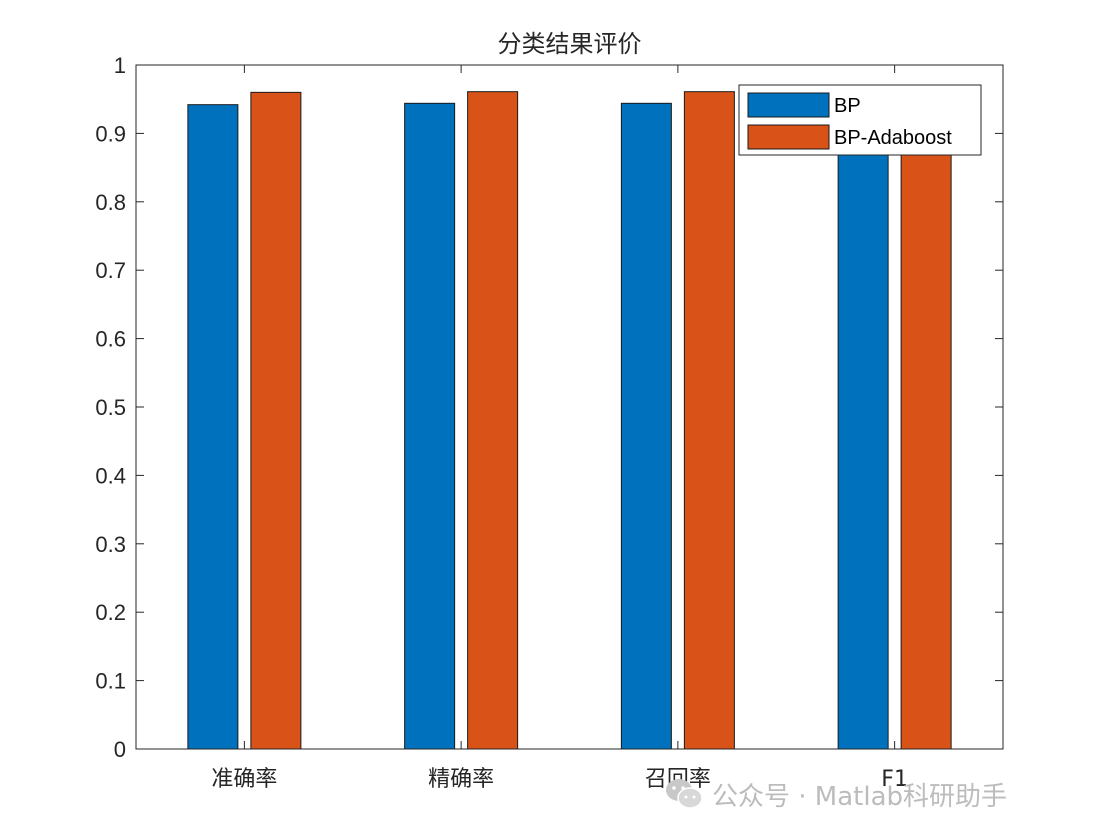 Image resolution: width=1105 pixels, height=837 pixels. I want to click on y-tick-label: 0, so click(120, 749).